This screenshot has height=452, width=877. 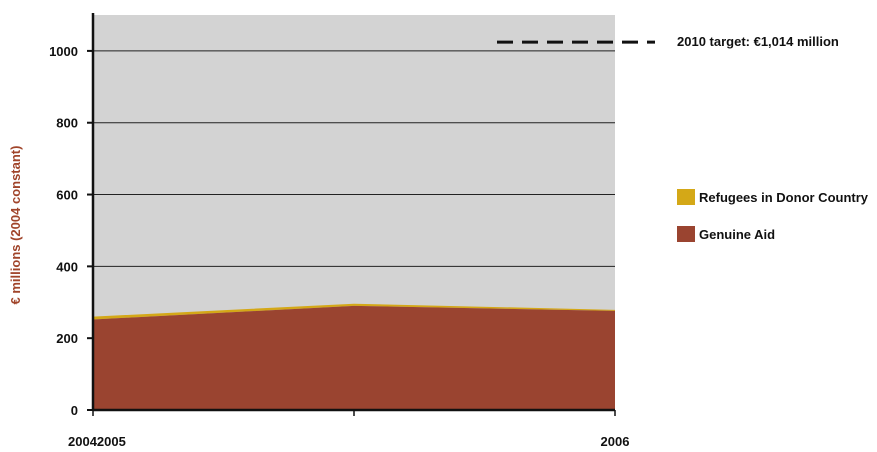 I want to click on y-tick-label-800: 800, so click(x=67, y=123).